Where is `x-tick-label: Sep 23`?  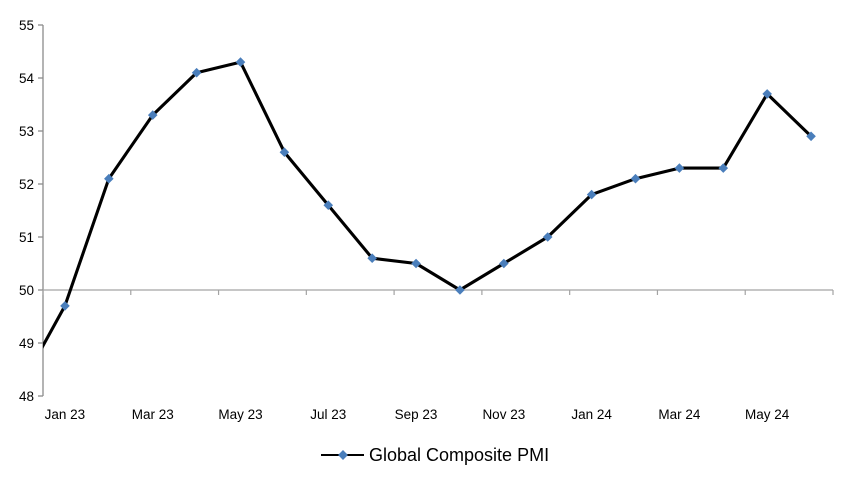 x-tick-label: Sep 23 is located at coordinates (416, 414).